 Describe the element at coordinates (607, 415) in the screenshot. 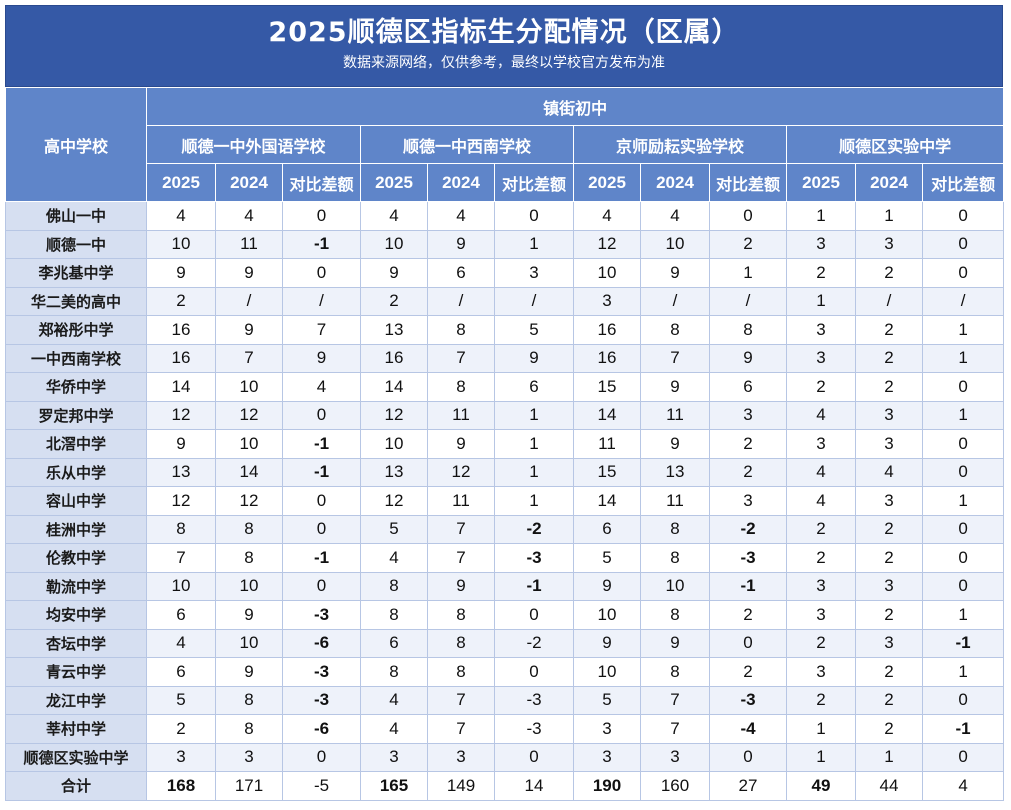

I see `quota-cell: 14` at that location.